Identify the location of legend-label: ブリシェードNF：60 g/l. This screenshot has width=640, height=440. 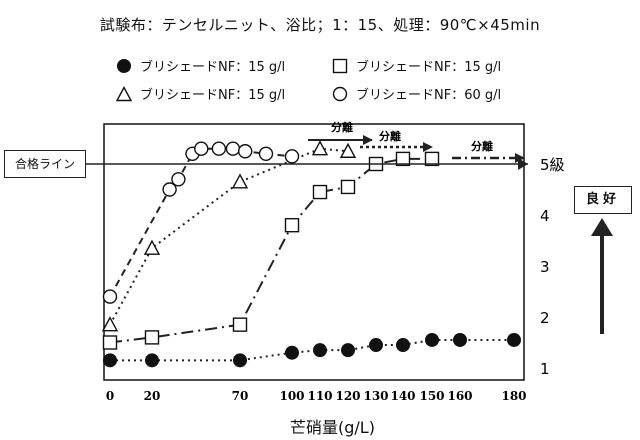
(429, 95).